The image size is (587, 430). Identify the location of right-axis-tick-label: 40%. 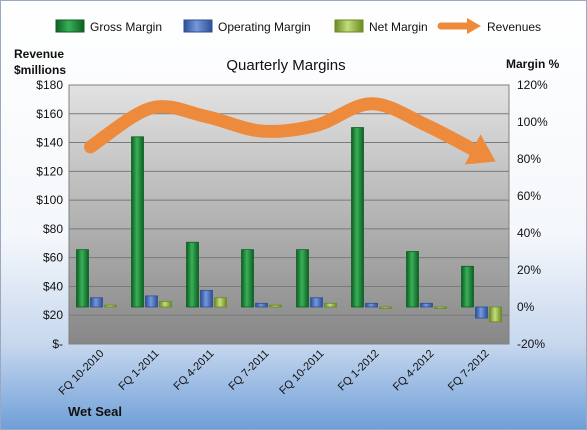
(529, 233).